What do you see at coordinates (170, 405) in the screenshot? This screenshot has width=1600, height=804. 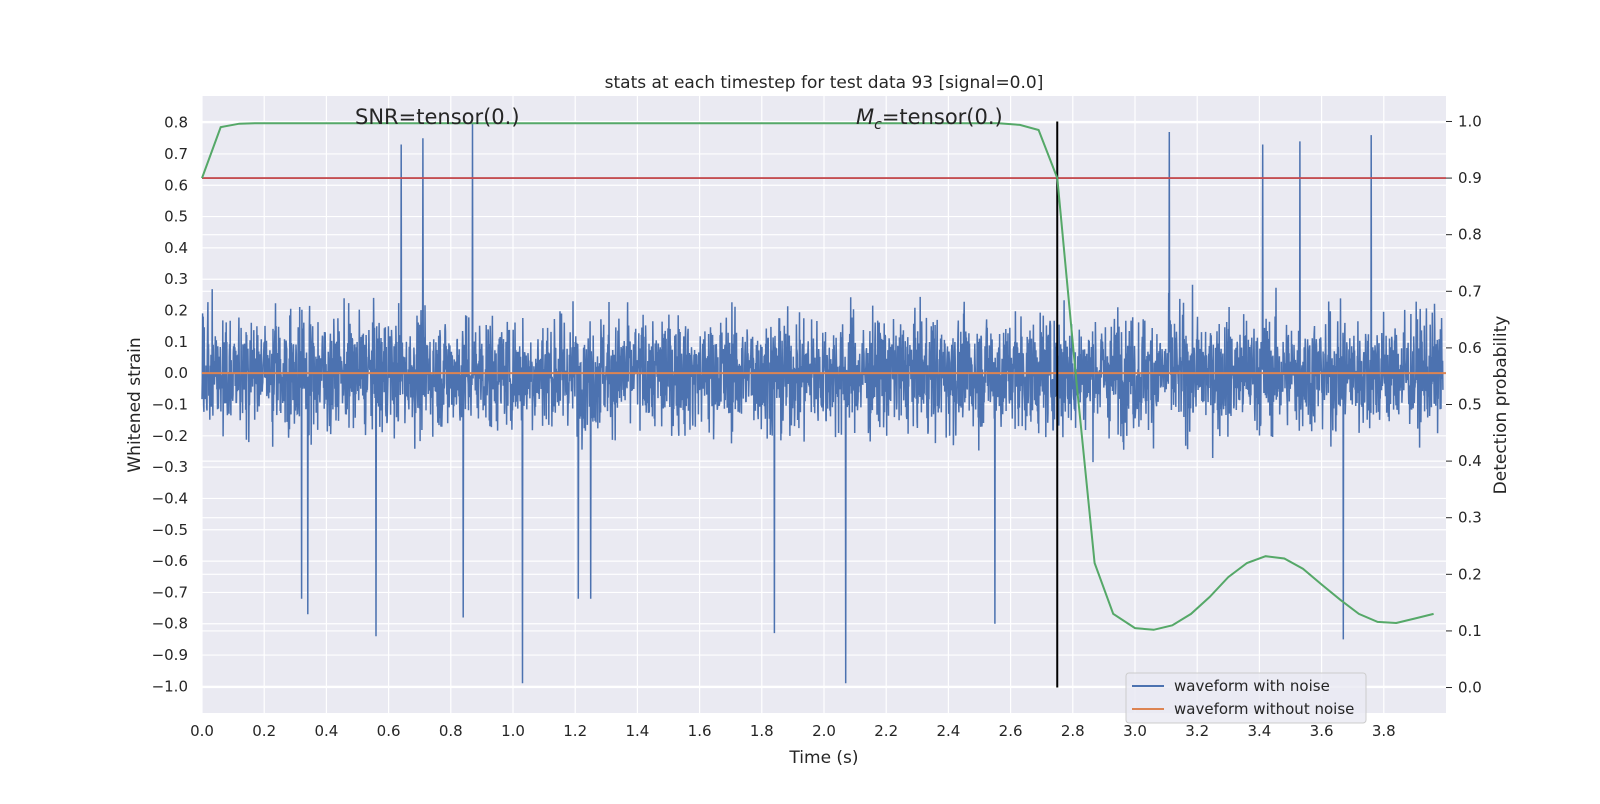 I see `y-tick-label: −0.1` at bounding box center [170, 405].